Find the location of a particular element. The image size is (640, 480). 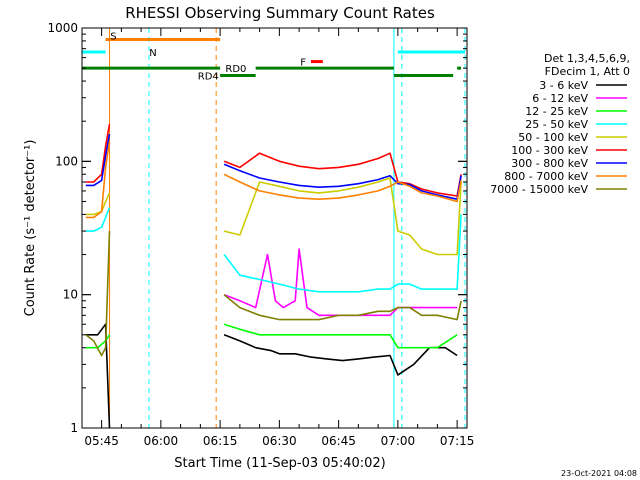

x-tick-label-2: 06:00 is located at coordinates (161, 441).